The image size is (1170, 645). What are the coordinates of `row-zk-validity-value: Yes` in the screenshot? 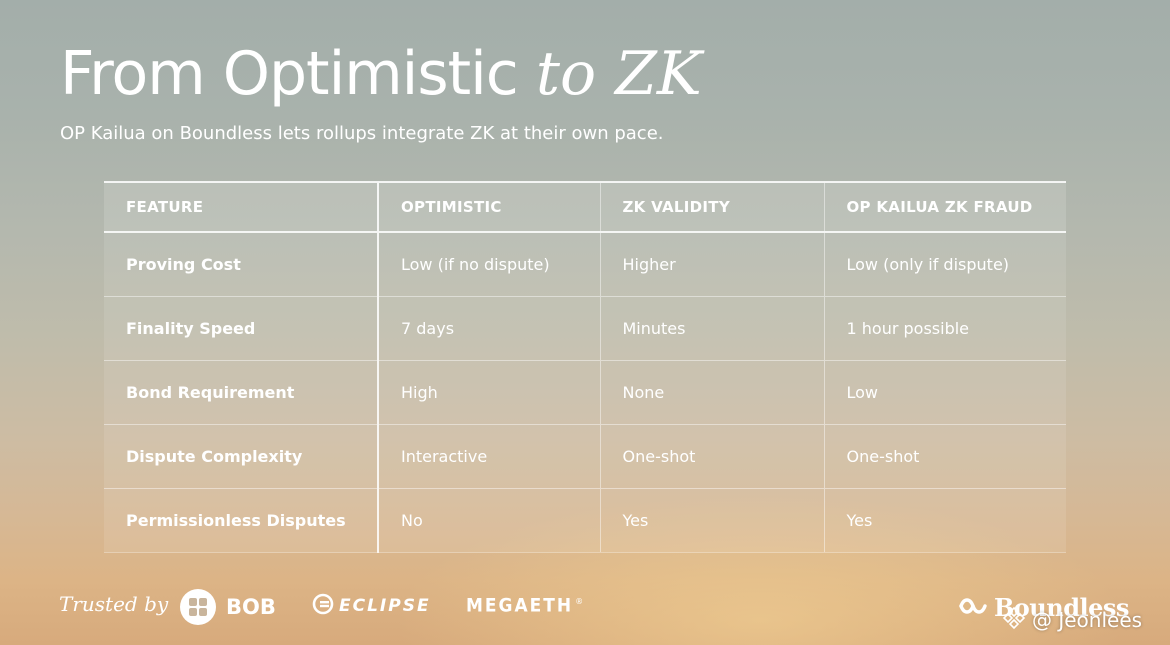 It's located at (711, 520).